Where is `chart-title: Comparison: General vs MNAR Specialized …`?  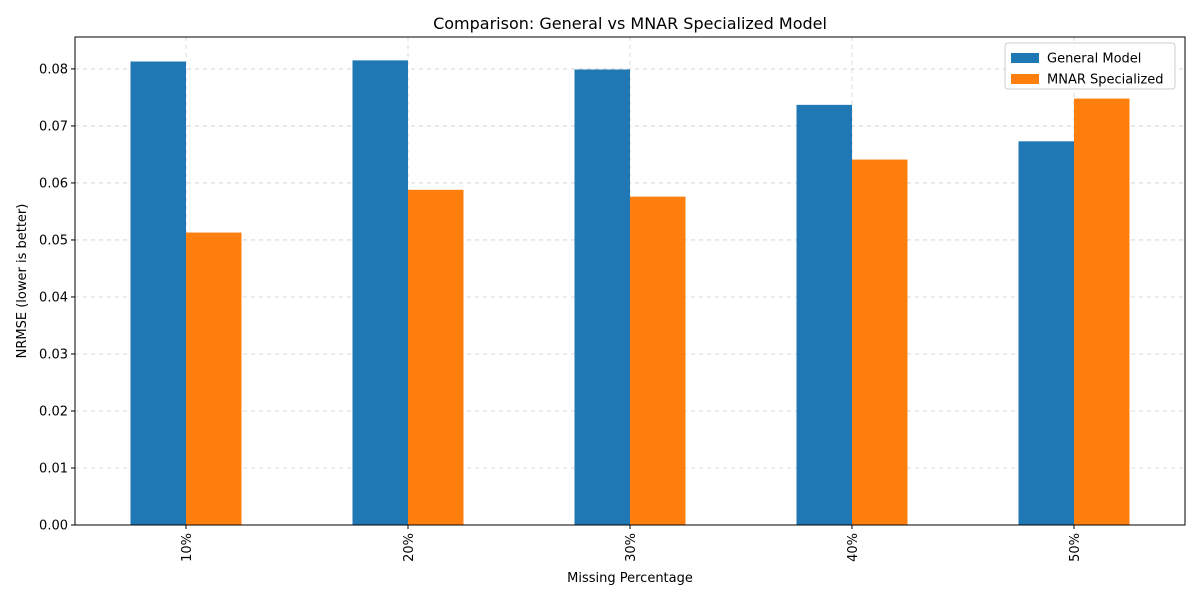
chart-title: Comparison: General vs MNAR Specialized … is located at coordinates (630, 23).